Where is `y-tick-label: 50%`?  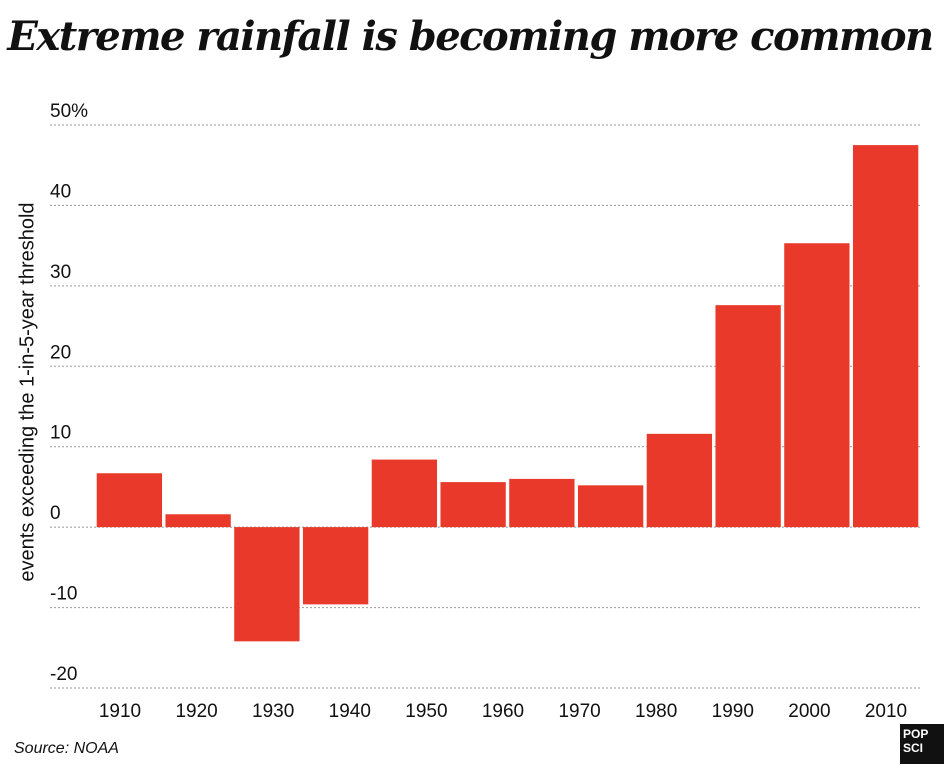
y-tick-label: 50% is located at coordinates (69, 111).